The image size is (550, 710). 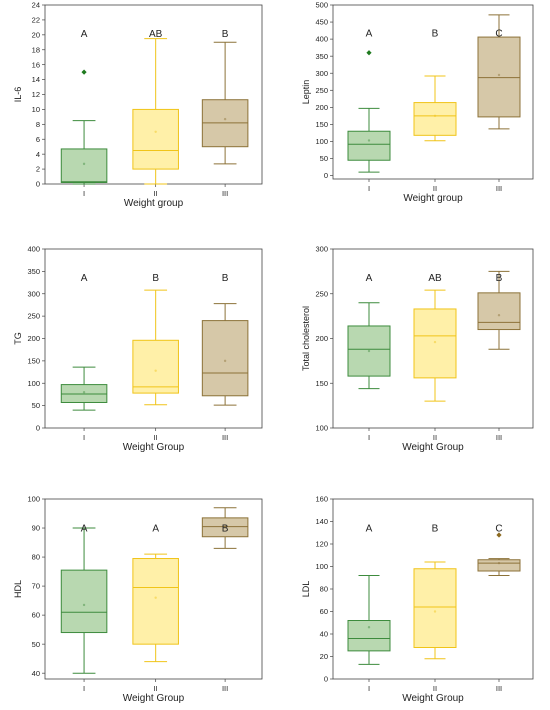 What do you see at coordinates (321, 249) in the screenshot?
I see `y-tick-label: 300` at bounding box center [321, 249].